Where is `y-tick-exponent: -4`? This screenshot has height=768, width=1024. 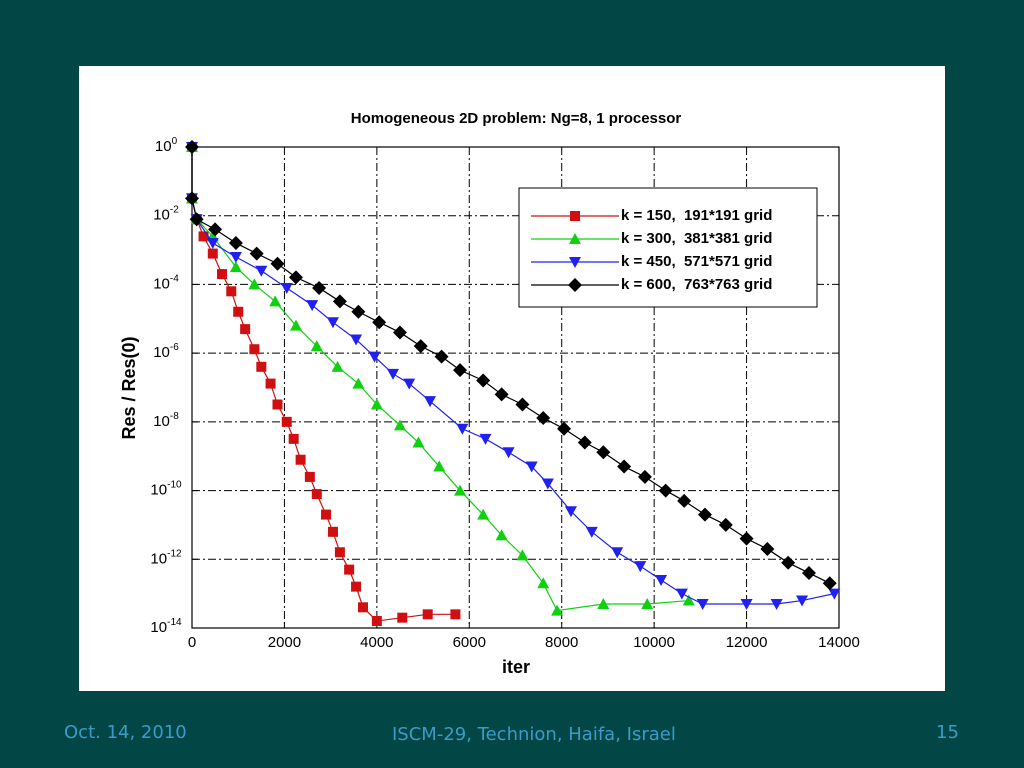 y-tick-exponent: -4 is located at coordinates (174, 278).